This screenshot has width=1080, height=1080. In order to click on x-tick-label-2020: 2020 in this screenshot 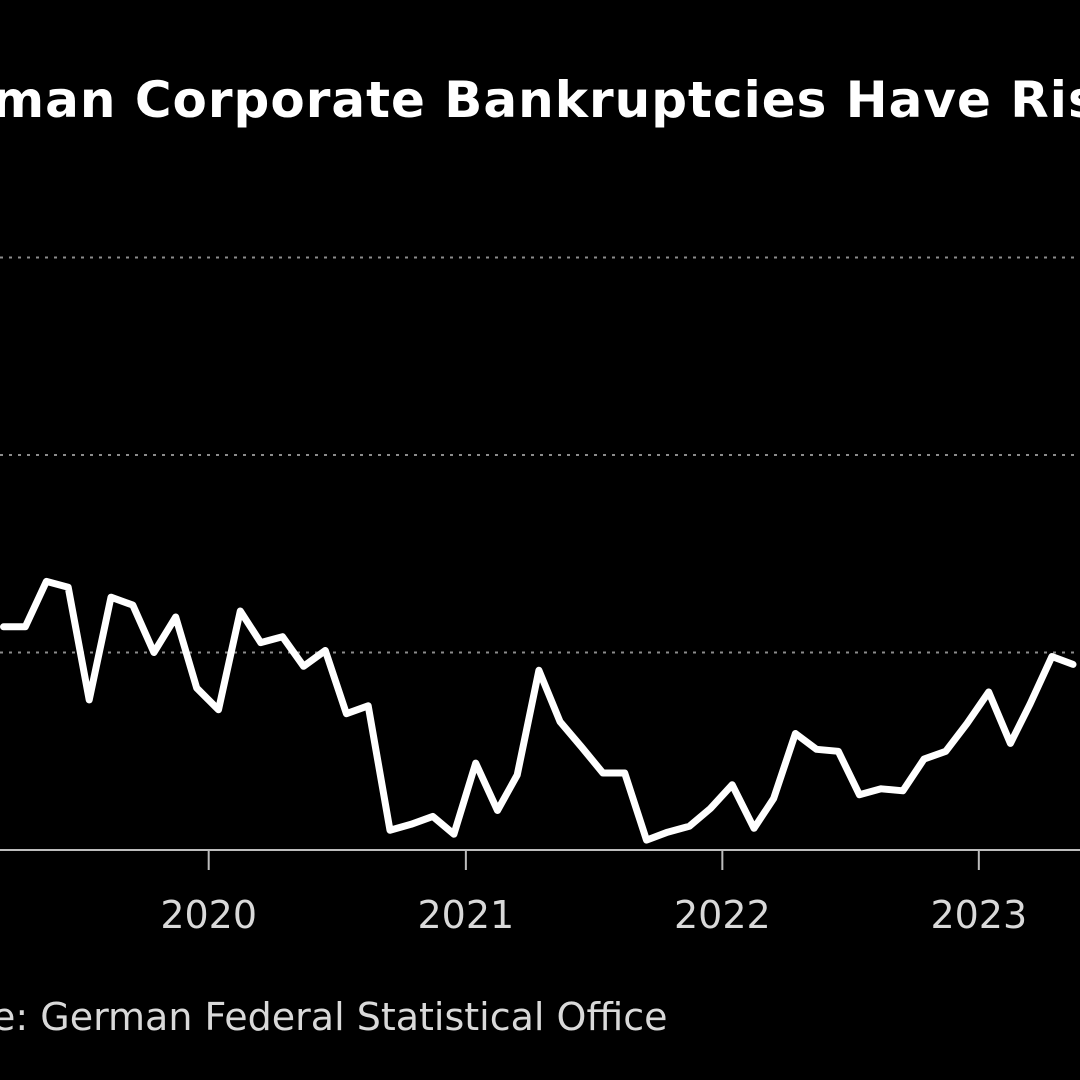, I will do `click(208, 915)`.